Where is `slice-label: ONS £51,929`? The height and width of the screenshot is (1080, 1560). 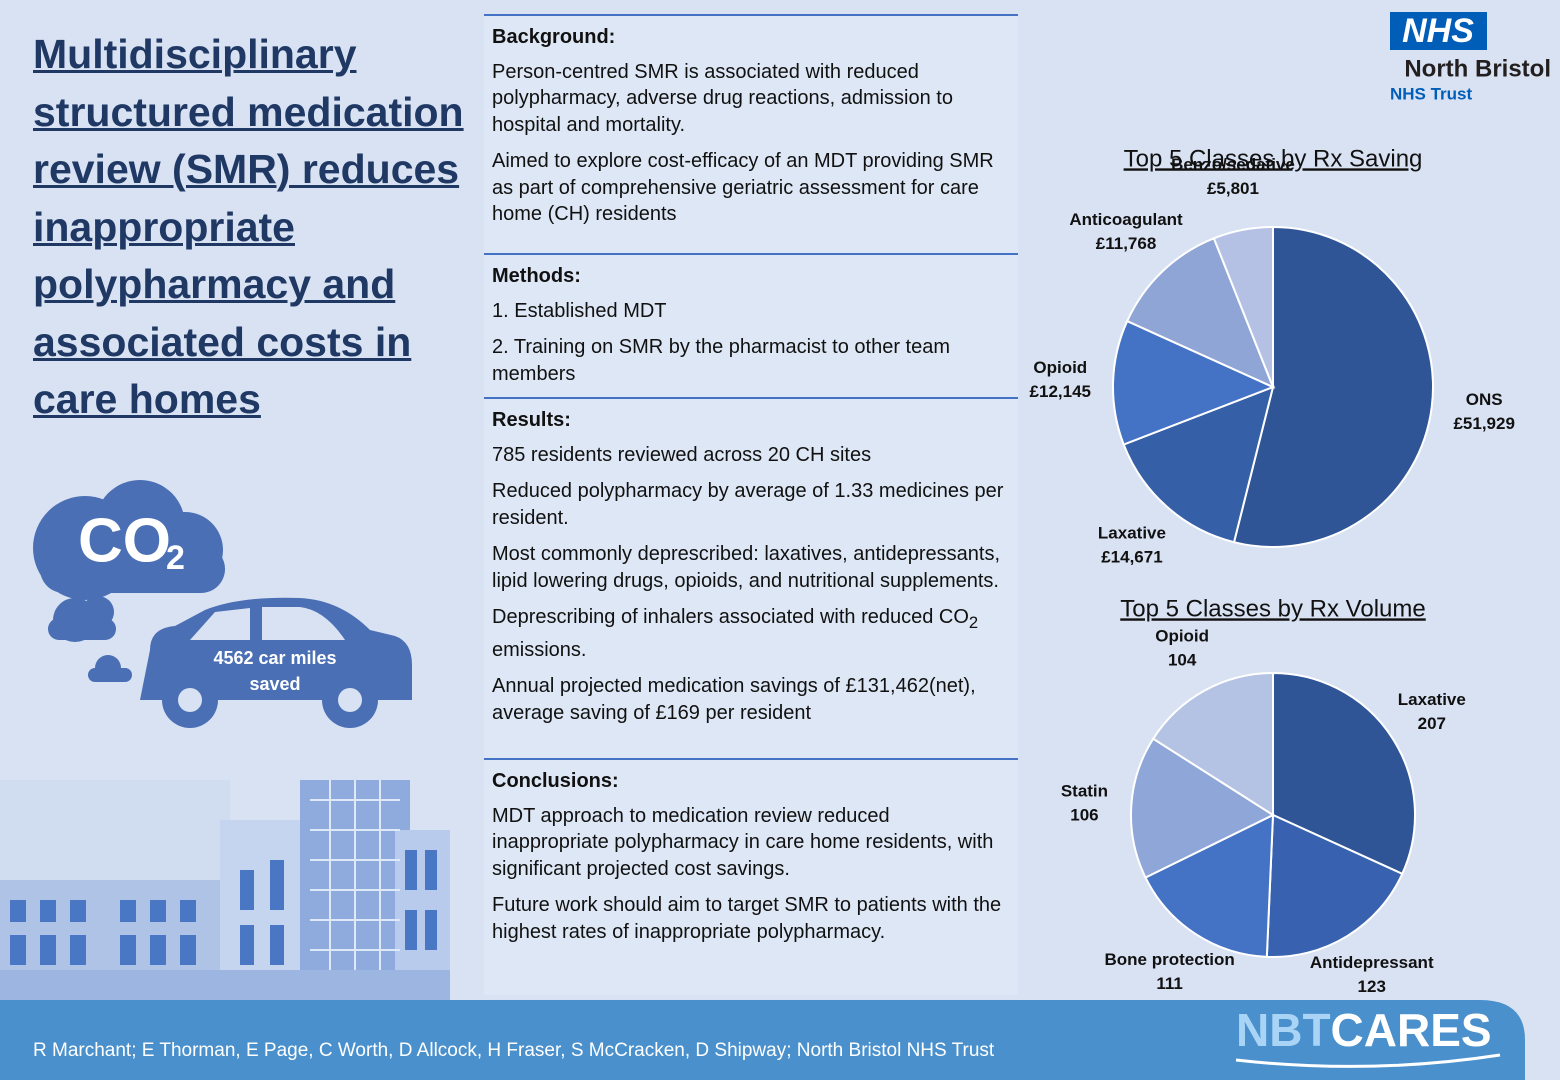
slice-label: ONS £51,929 is located at coordinates (1483, 412).